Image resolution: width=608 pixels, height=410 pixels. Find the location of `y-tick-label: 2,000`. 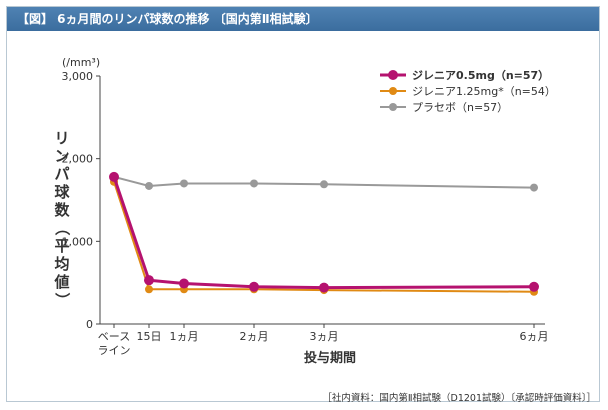

y-tick-label: 2,000 is located at coordinates (78, 159).